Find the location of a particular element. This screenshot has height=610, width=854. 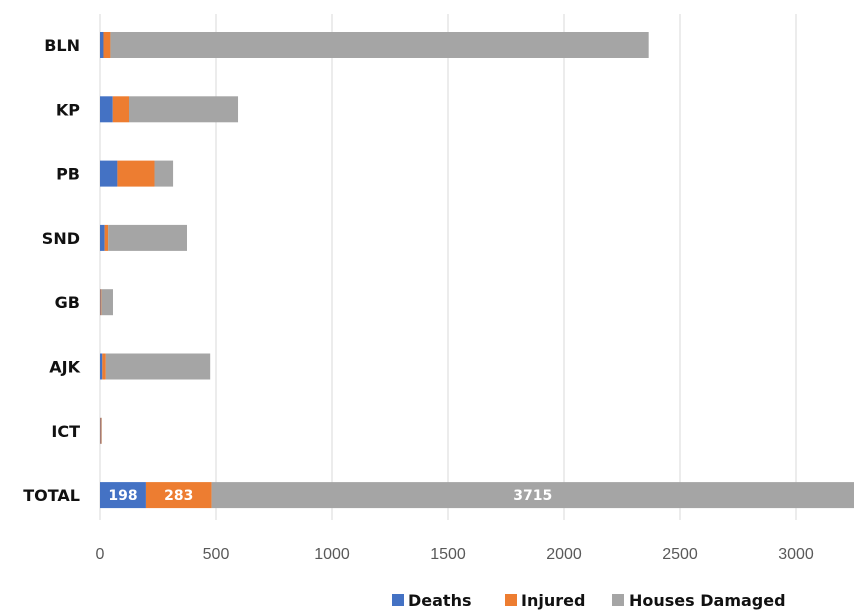

legend: Deaths Injured Houses Damaged is located at coordinates (589, 600).